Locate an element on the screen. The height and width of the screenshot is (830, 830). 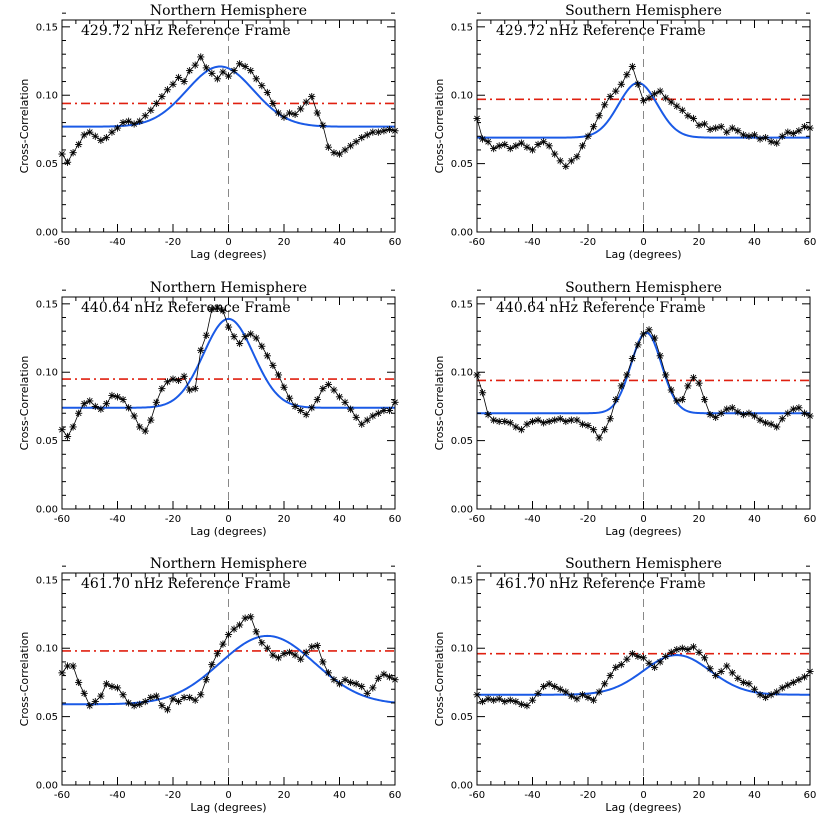
reference-frame-annotation: 429.72 nHz Reference Frame is located at coordinates (601, 31).